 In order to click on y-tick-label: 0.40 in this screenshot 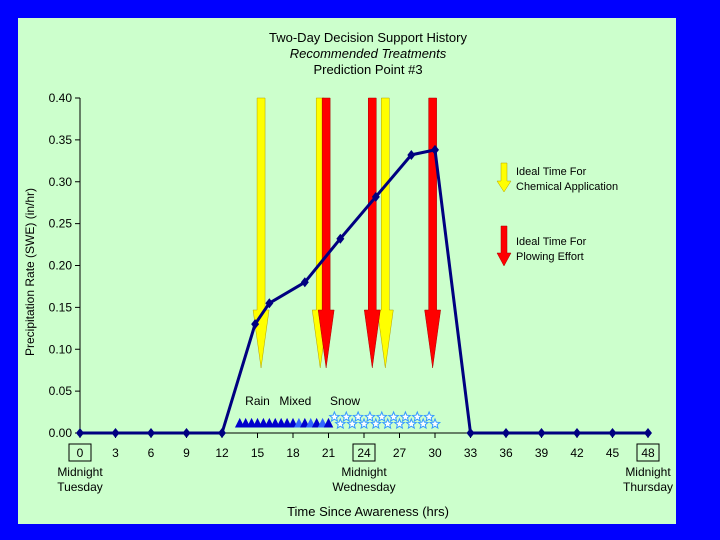, I will do `click(61, 98)`.